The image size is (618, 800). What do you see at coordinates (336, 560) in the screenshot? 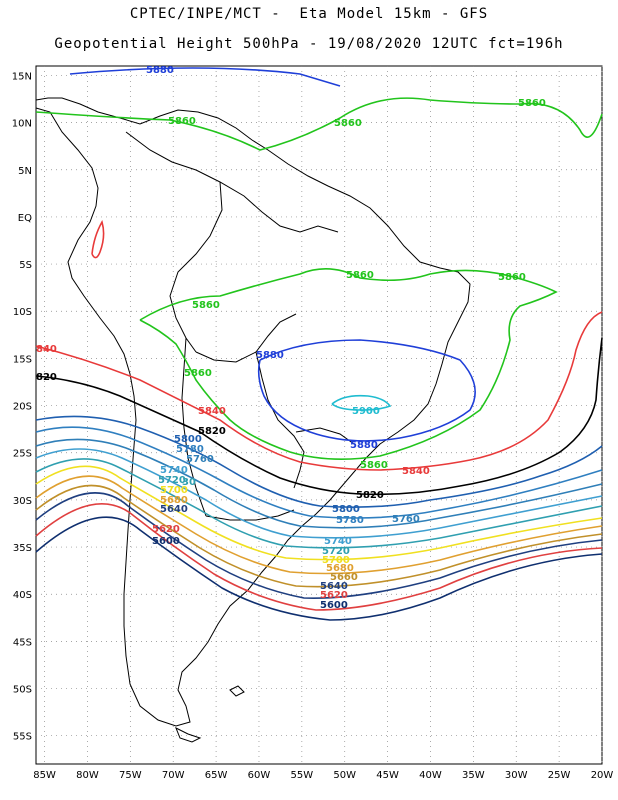
I see `label-5700-b: 5700` at bounding box center [336, 560].